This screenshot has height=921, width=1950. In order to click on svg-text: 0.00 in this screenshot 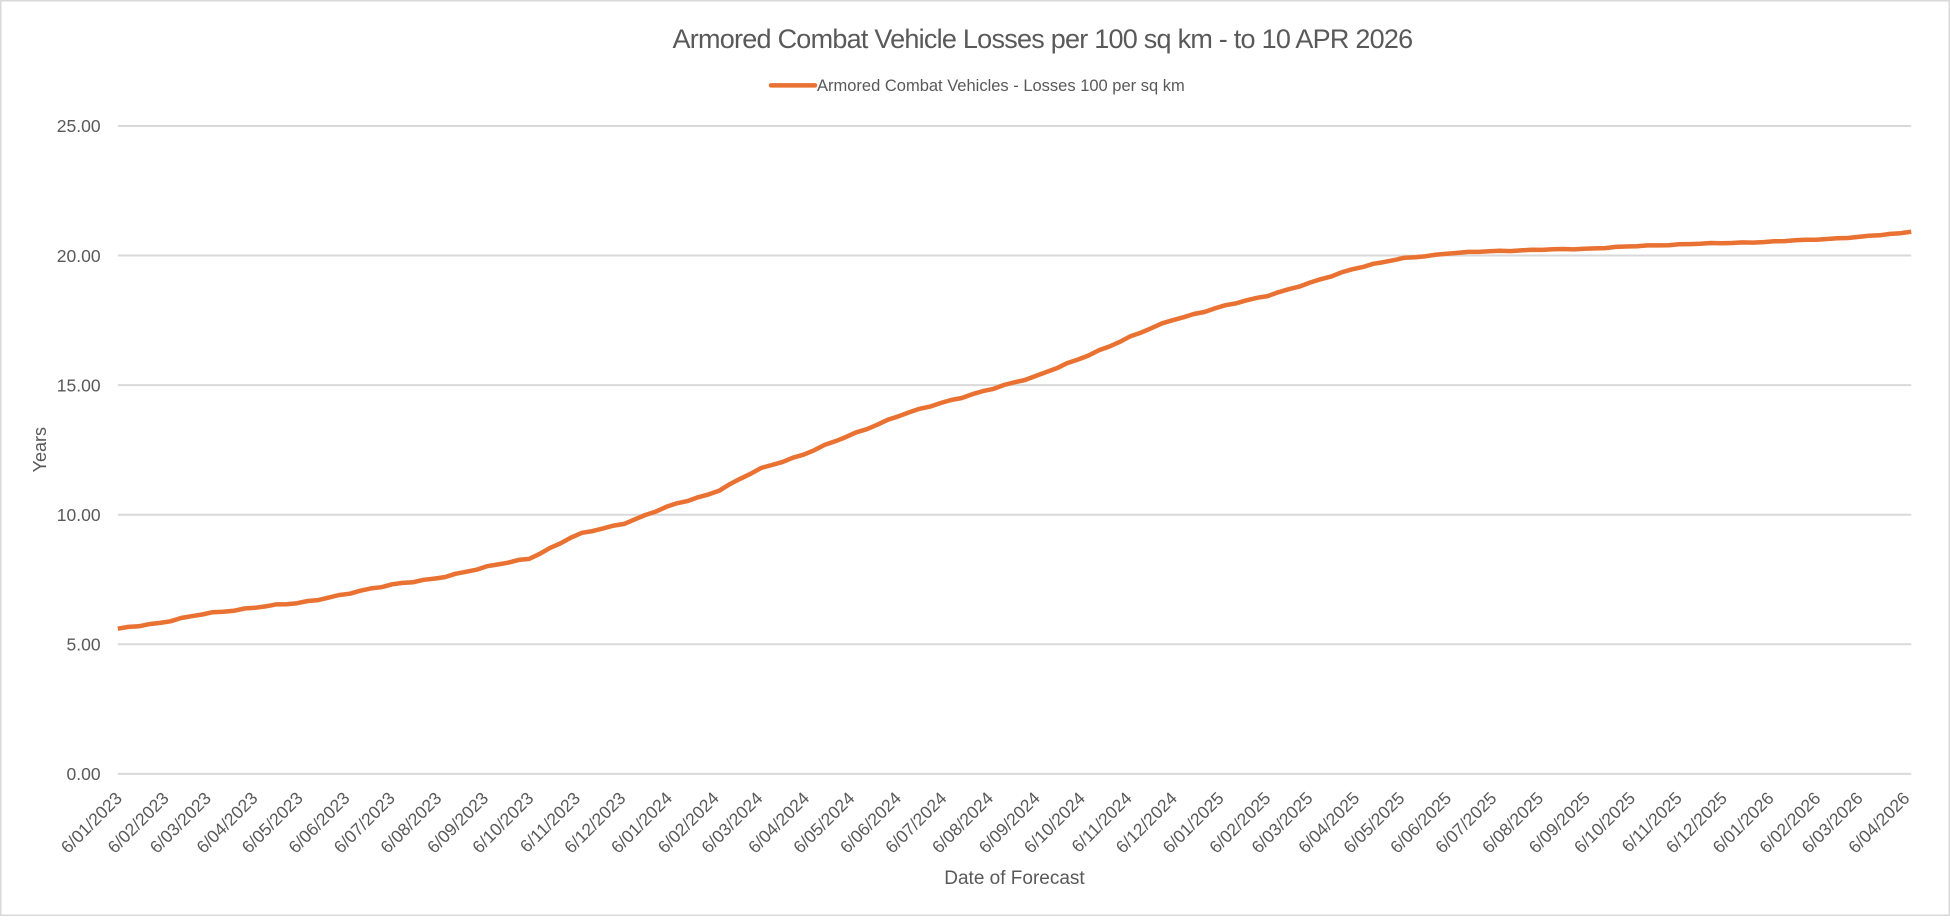, I will do `click(84, 774)`.